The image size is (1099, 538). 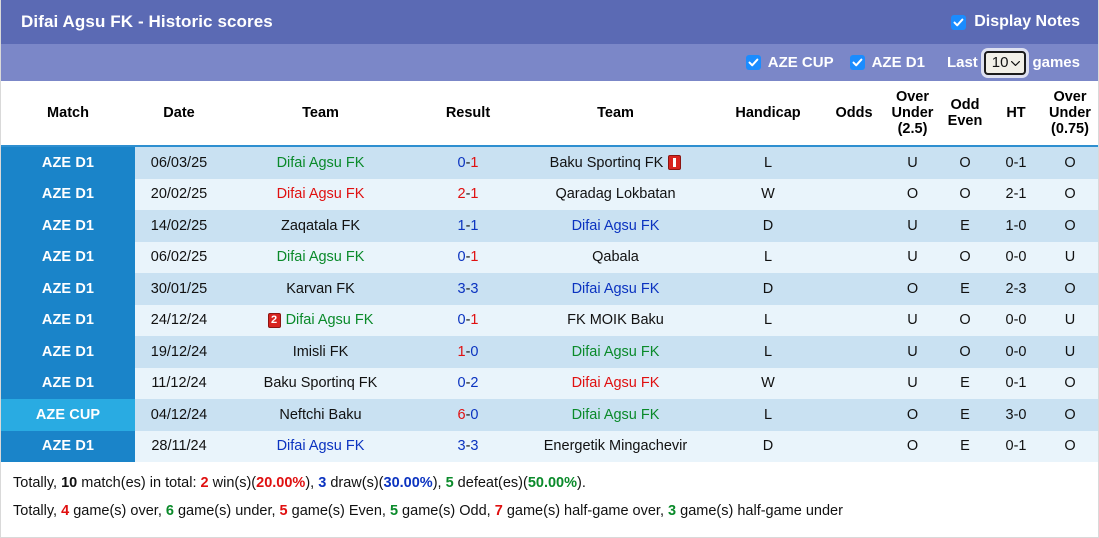 What do you see at coordinates (615, 446) in the screenshot?
I see `cell-team-away: Energetik Mingachevir` at bounding box center [615, 446].